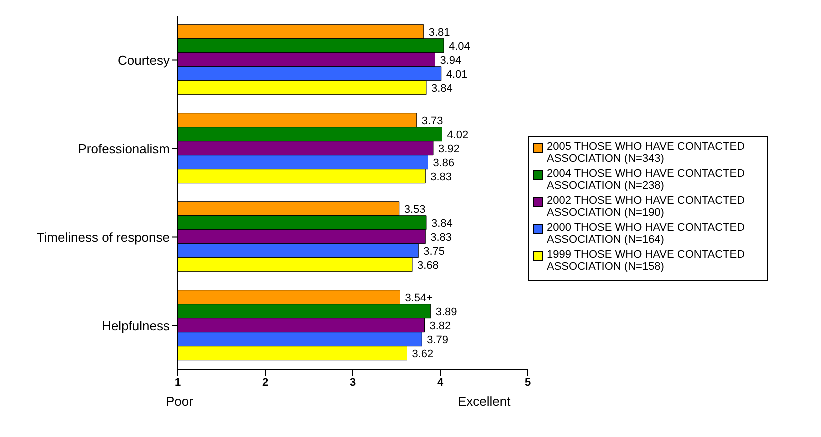  What do you see at coordinates (457, 74) in the screenshot?
I see `data-label: 4.01` at bounding box center [457, 74].